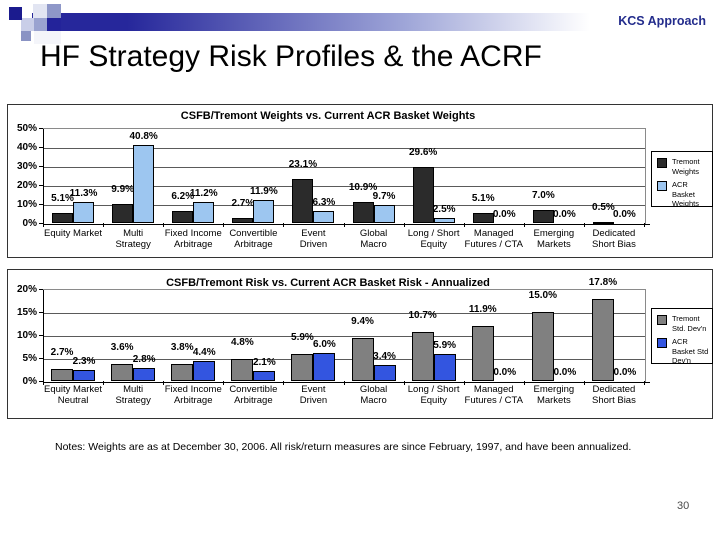  I want to click on legend: Tremont Std. Dev'n ACR Basket Std Dev'n, so click(682, 336).